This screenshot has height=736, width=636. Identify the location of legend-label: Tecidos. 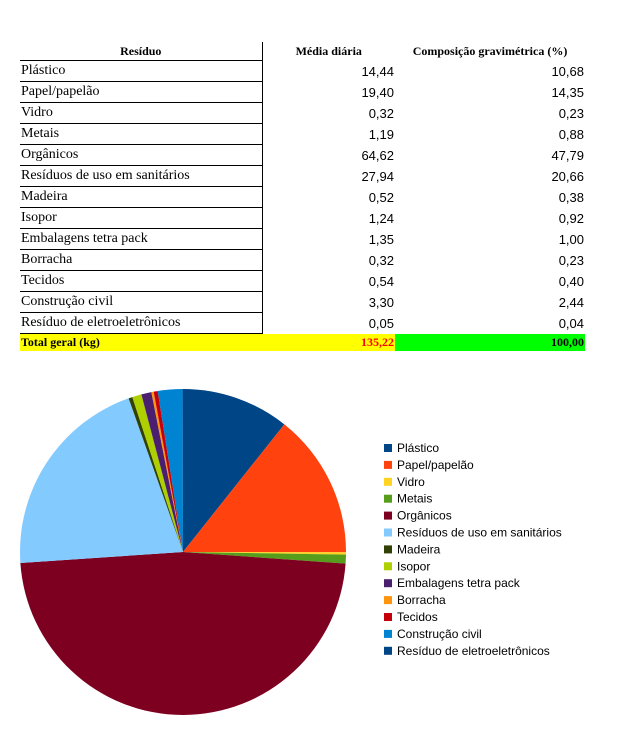
(417, 617).